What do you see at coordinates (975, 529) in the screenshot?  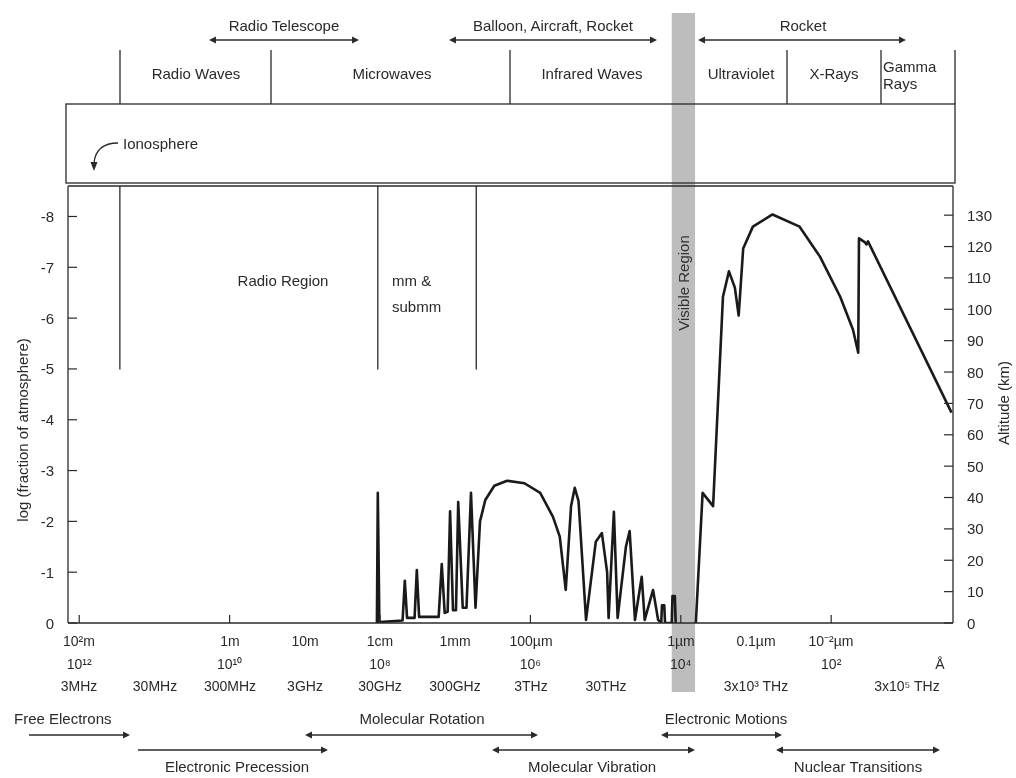 I see `y2-tick-label: 30` at bounding box center [975, 529].